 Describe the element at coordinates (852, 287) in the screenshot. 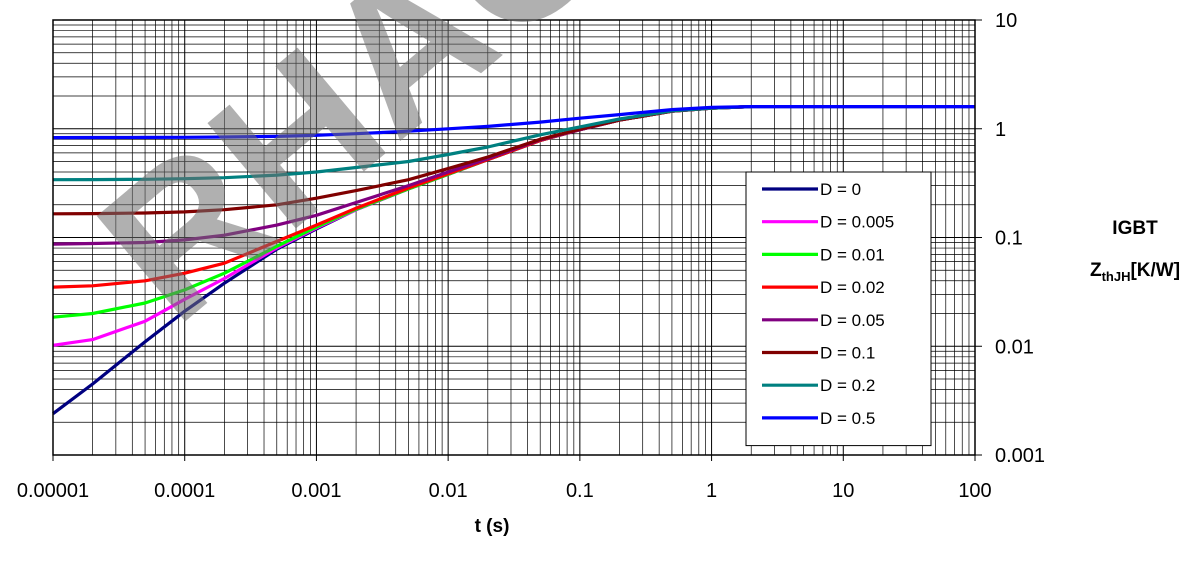

I see `legend-label: D = 0.02` at that location.